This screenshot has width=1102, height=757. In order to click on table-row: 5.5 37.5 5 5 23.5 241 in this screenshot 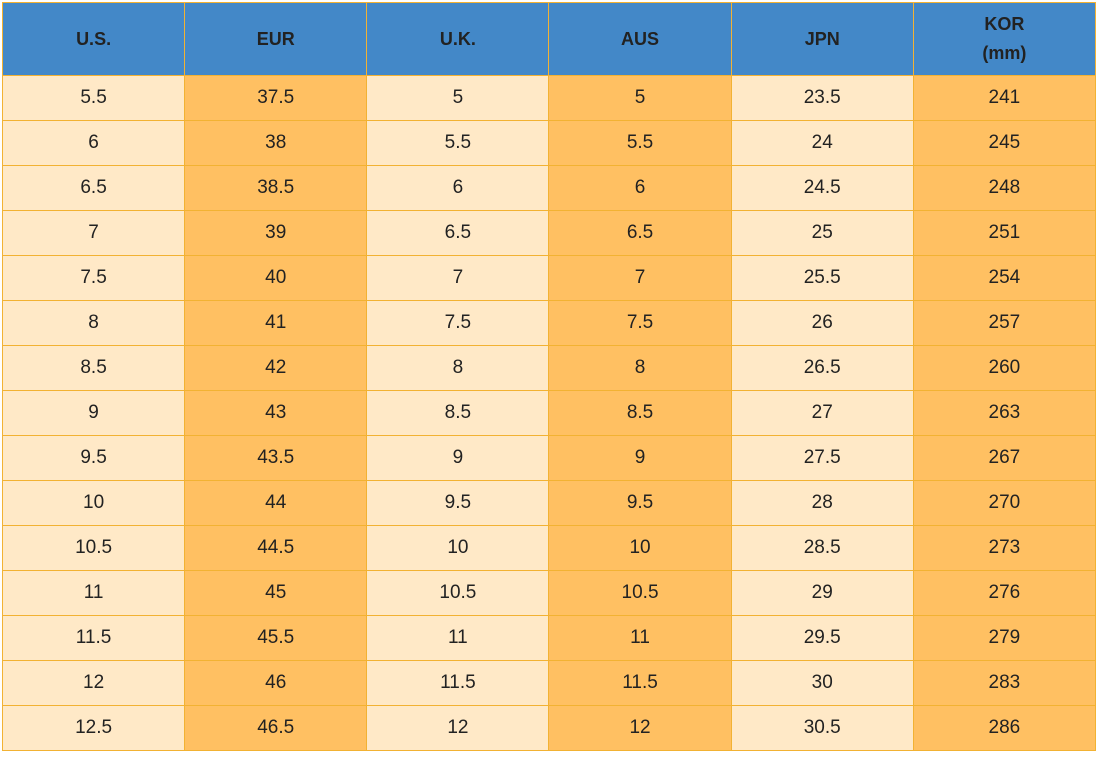, I will do `click(549, 98)`.